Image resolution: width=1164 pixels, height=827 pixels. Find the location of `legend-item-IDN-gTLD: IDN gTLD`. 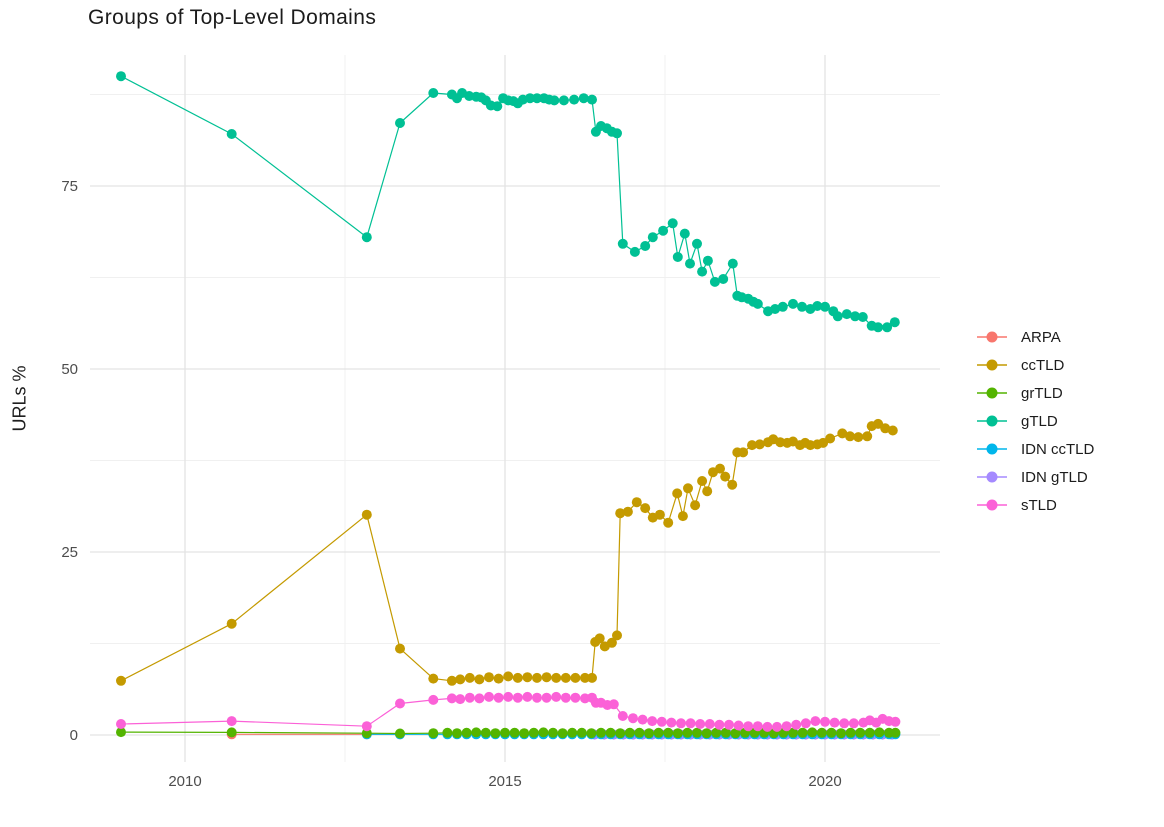

legend-item-IDN-gTLD: IDN gTLD is located at coordinates (1034, 477).